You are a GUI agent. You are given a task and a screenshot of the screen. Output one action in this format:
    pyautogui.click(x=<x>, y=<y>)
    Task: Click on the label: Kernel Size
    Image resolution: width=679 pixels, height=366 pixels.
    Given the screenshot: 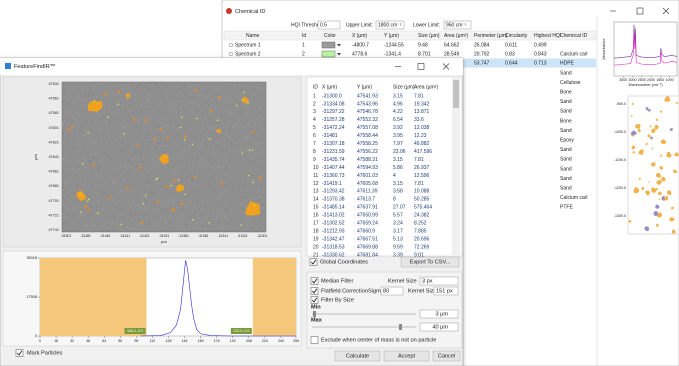 What is the action you would take?
    pyautogui.click(x=422, y=291)
    